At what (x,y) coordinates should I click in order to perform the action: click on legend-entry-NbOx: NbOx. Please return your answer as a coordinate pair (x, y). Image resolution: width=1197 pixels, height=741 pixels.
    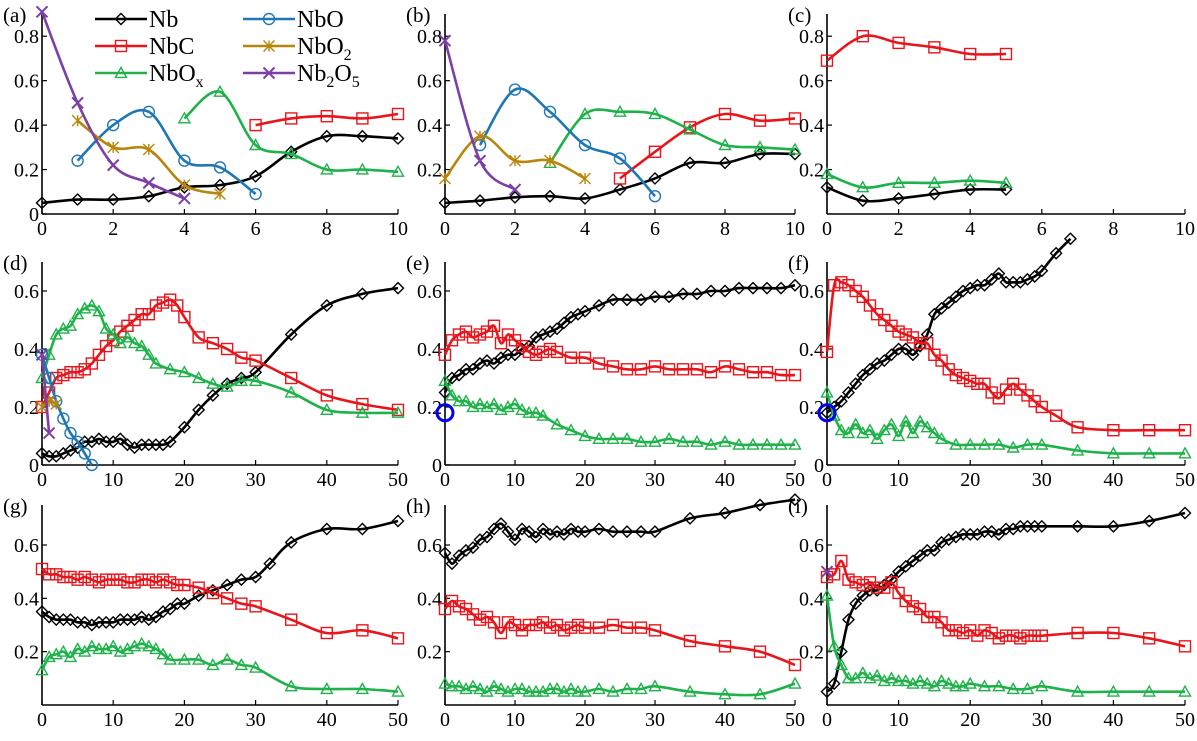
    Looking at the image, I should click on (149, 76).